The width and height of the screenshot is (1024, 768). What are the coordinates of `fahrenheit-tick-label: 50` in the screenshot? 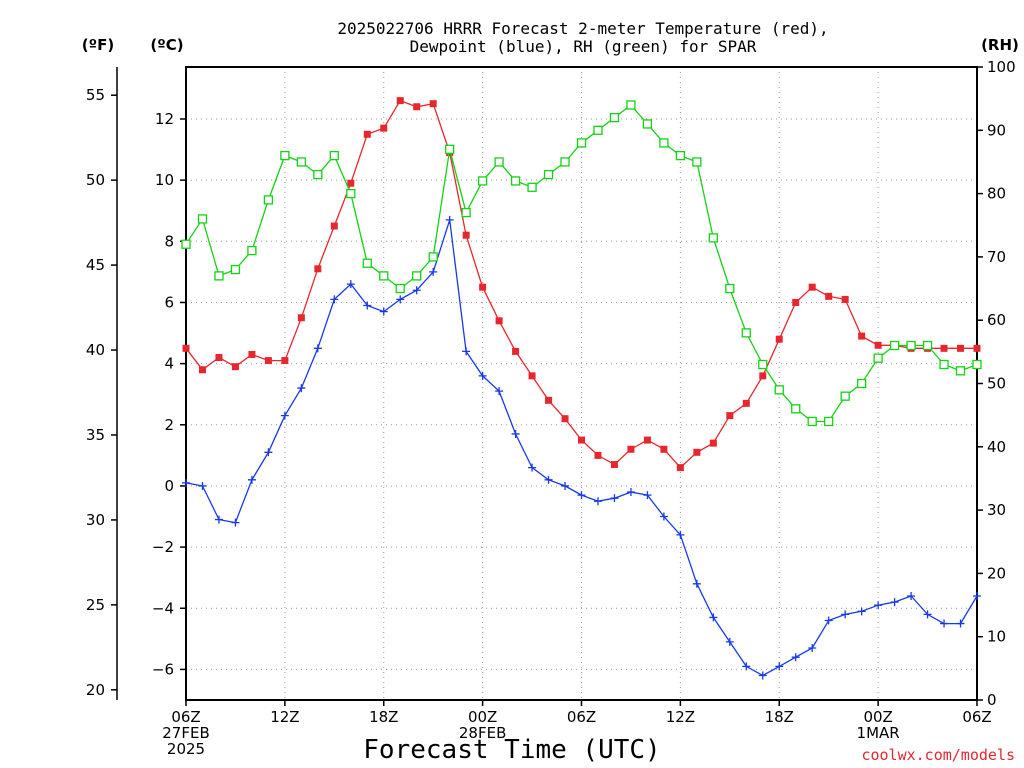 It's located at (95, 180).